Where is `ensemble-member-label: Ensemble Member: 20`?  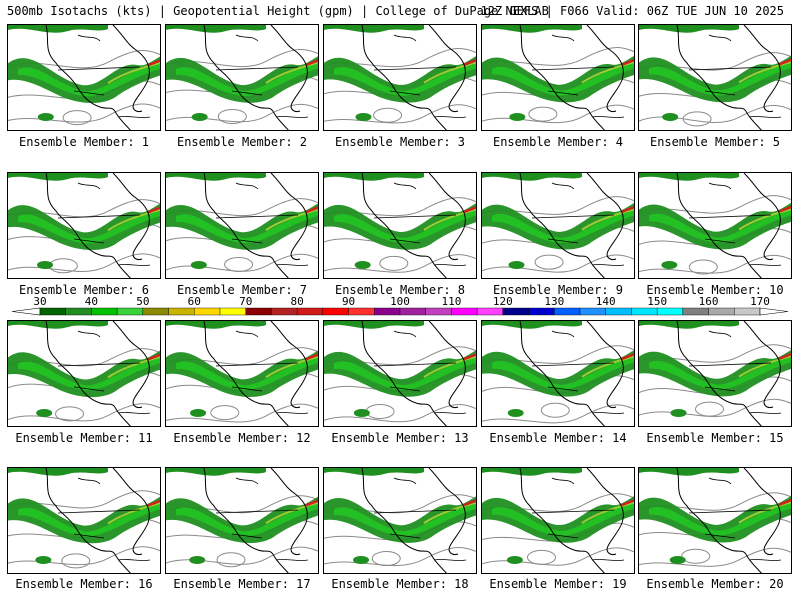 ensemble-member-label: Ensemble Member: 20 is located at coordinates (715, 584).